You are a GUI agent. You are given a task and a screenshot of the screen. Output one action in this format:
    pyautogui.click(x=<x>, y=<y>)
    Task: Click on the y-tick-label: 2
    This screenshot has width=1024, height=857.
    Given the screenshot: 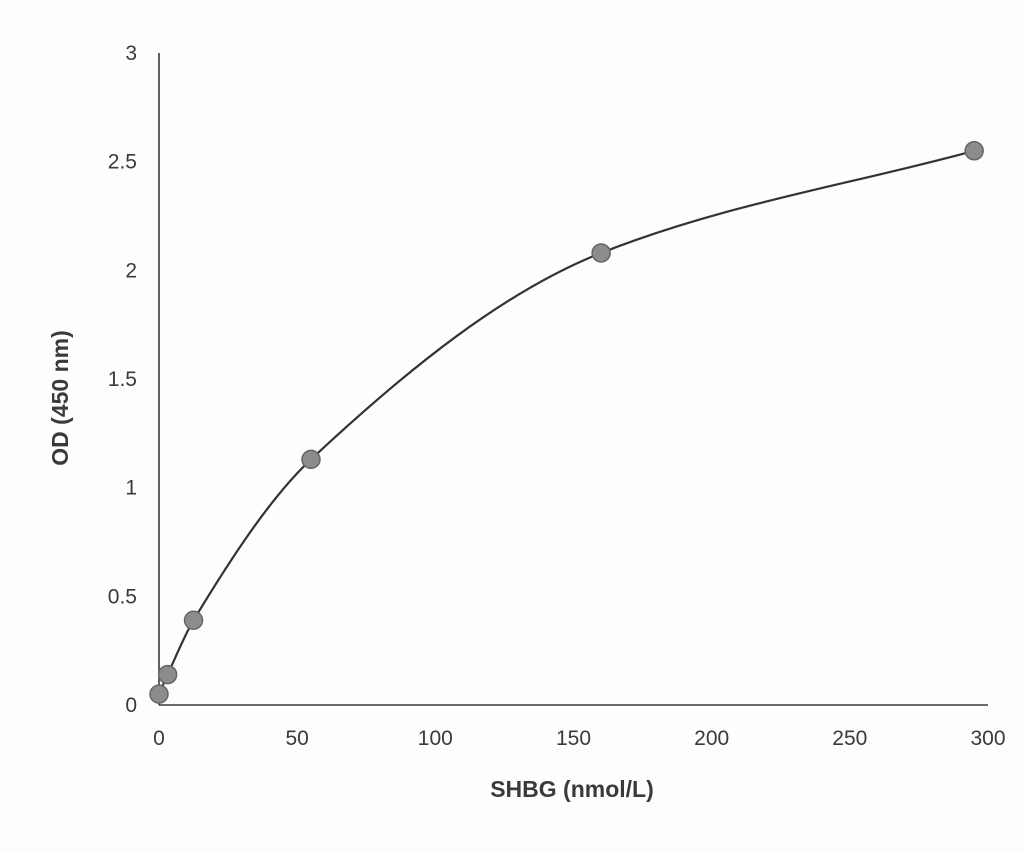 What is the action you would take?
    pyautogui.click(x=131, y=270)
    